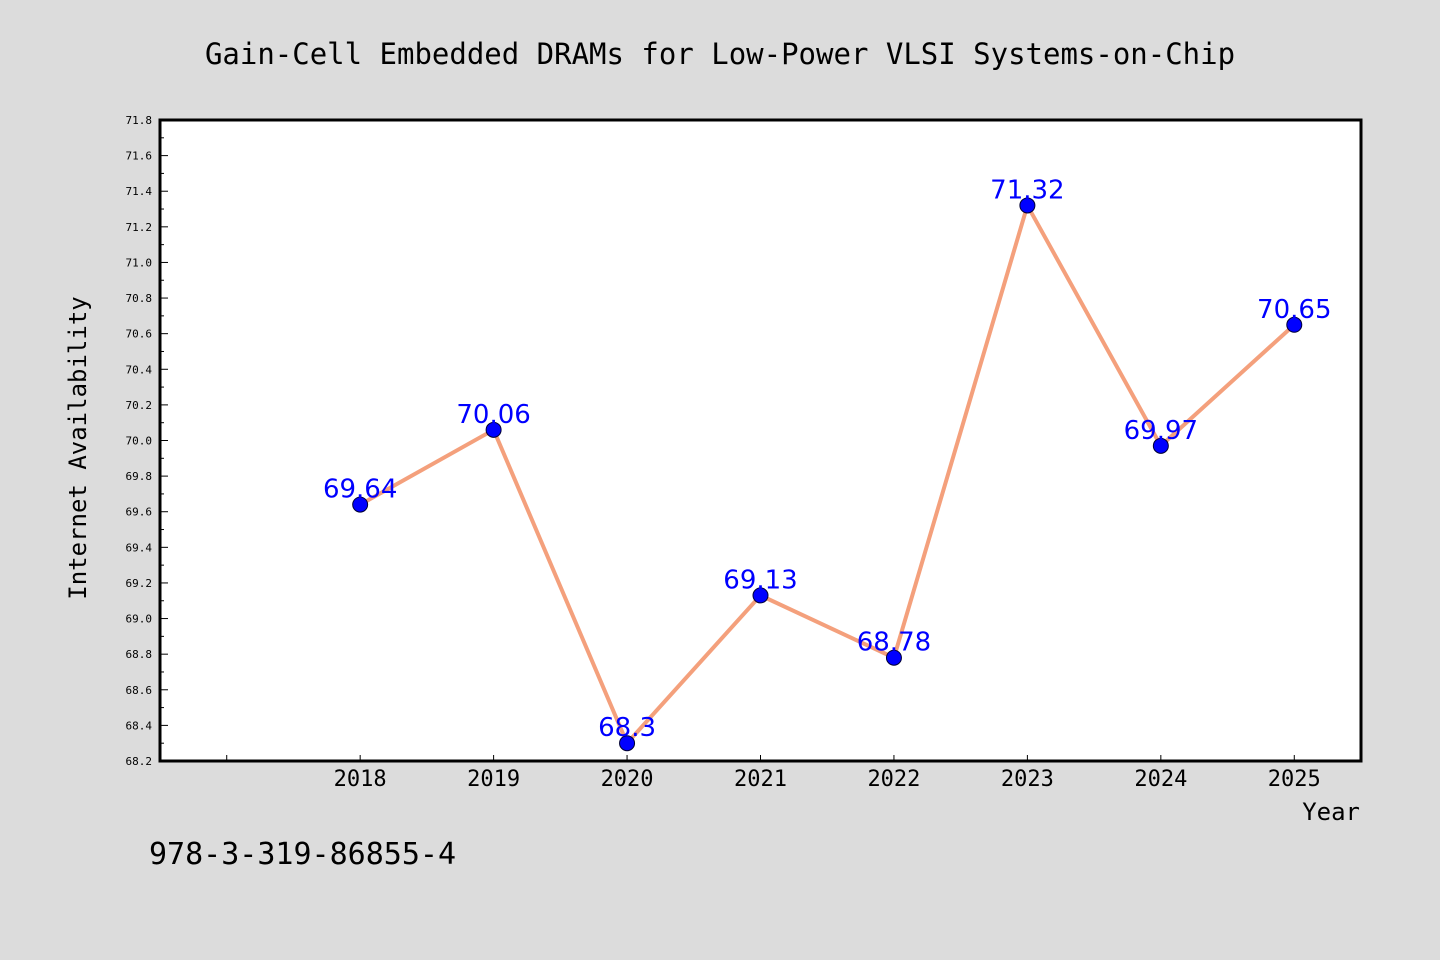  Describe the element at coordinates (1294, 779) in the screenshot. I see `x-tick-label: 2025` at that location.